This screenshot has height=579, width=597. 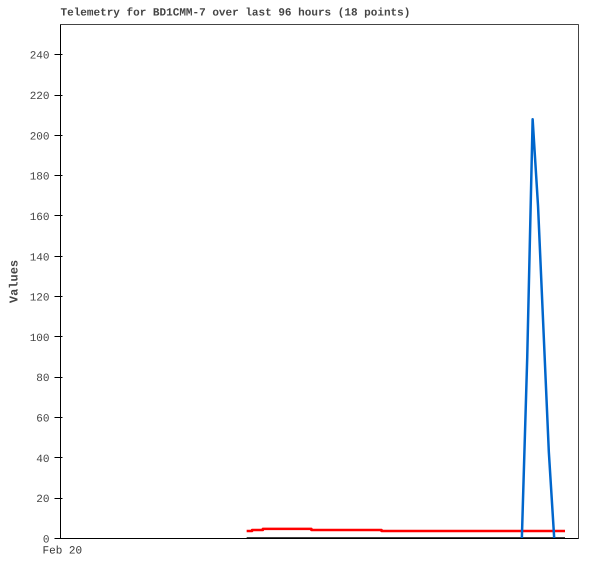 What do you see at coordinates (43, 500) in the screenshot?
I see `y-tick-label: 20` at bounding box center [43, 500].